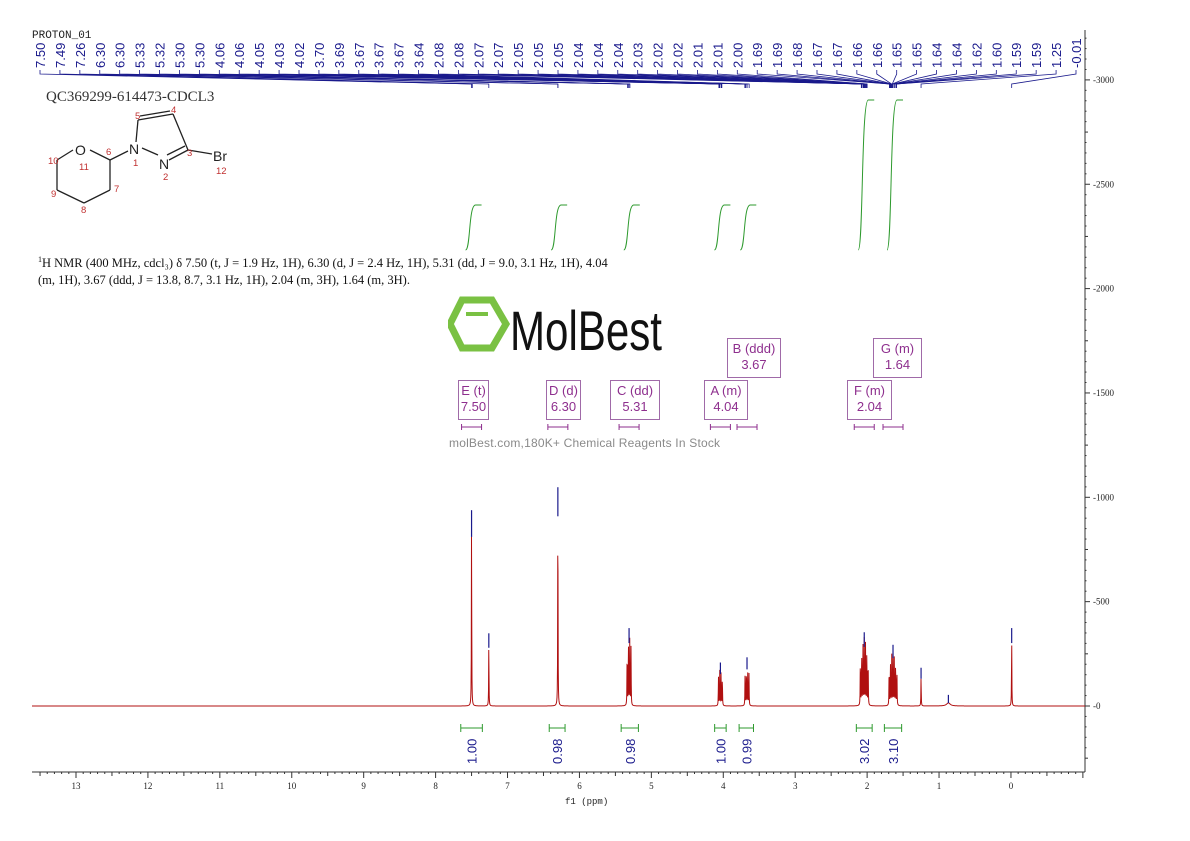 The width and height of the screenshot is (1190, 841). What do you see at coordinates (746, 751) in the screenshot?
I see `integral-value: 0.99` at bounding box center [746, 751].